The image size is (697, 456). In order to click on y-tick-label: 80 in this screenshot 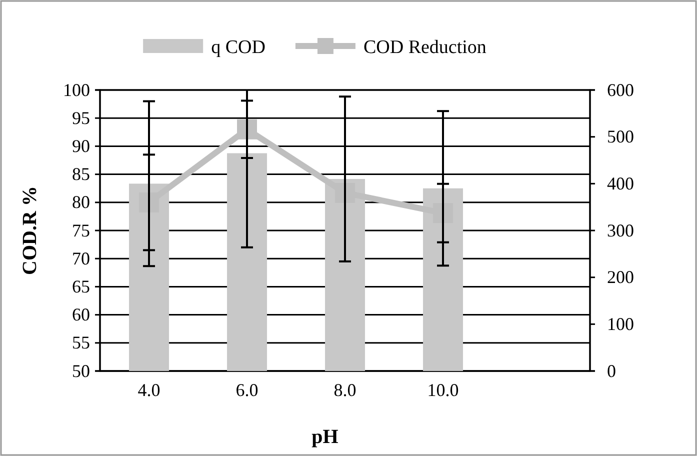, I will do `click(81, 202)`.